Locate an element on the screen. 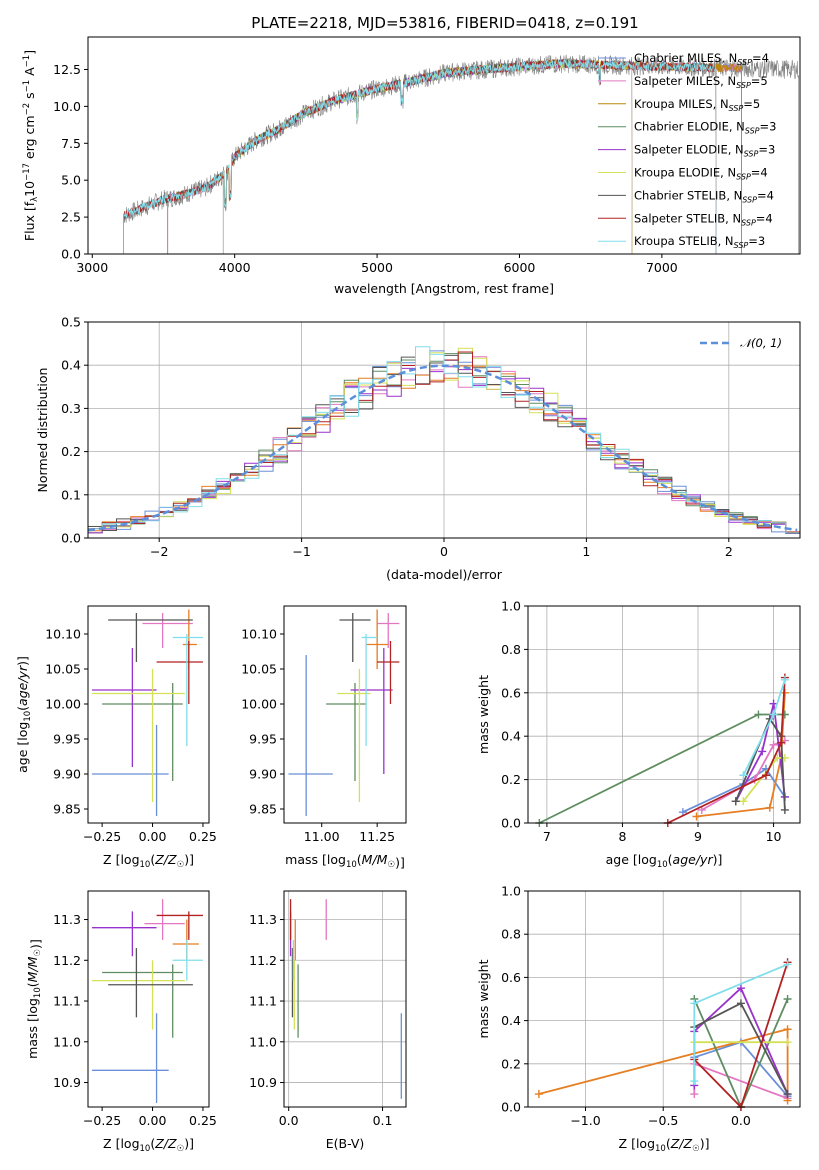 Image resolution: width=819 pixels, height=1170 pixels. x-tick-label: −0.25 is located at coordinates (102, 836).